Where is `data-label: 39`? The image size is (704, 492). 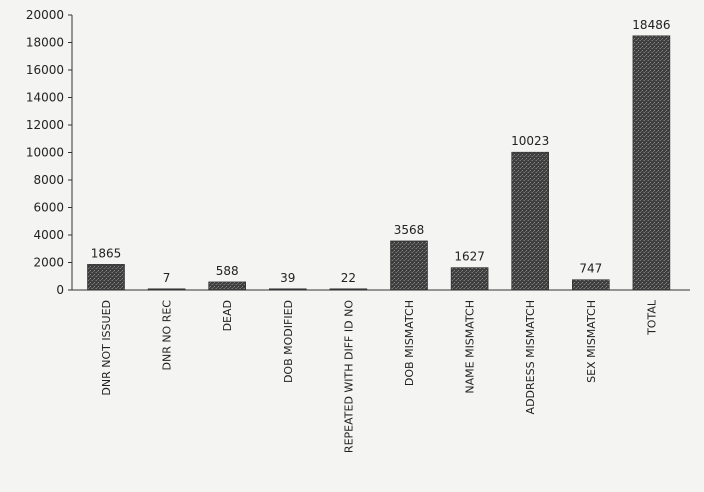 data-label: 39 is located at coordinates (287, 278).